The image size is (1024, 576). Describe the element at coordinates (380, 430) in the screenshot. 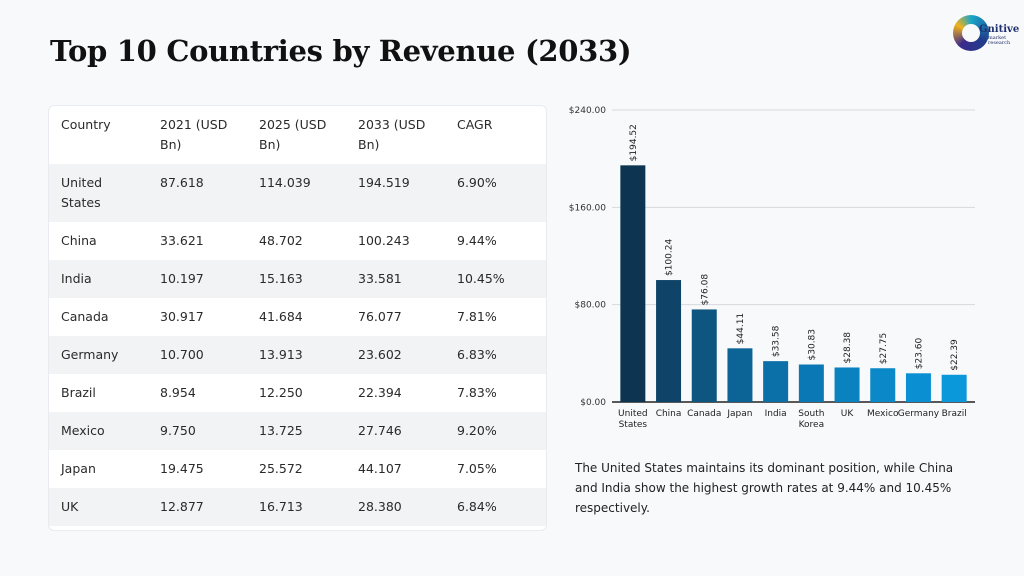

I see `value-cell: 27.746` at that location.